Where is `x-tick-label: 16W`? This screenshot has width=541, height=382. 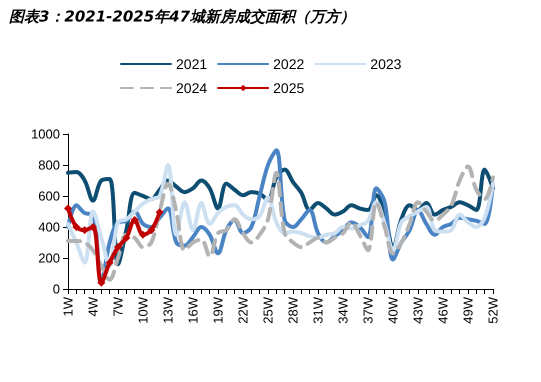 x-tick-label: 16W is located at coordinates (193, 310).